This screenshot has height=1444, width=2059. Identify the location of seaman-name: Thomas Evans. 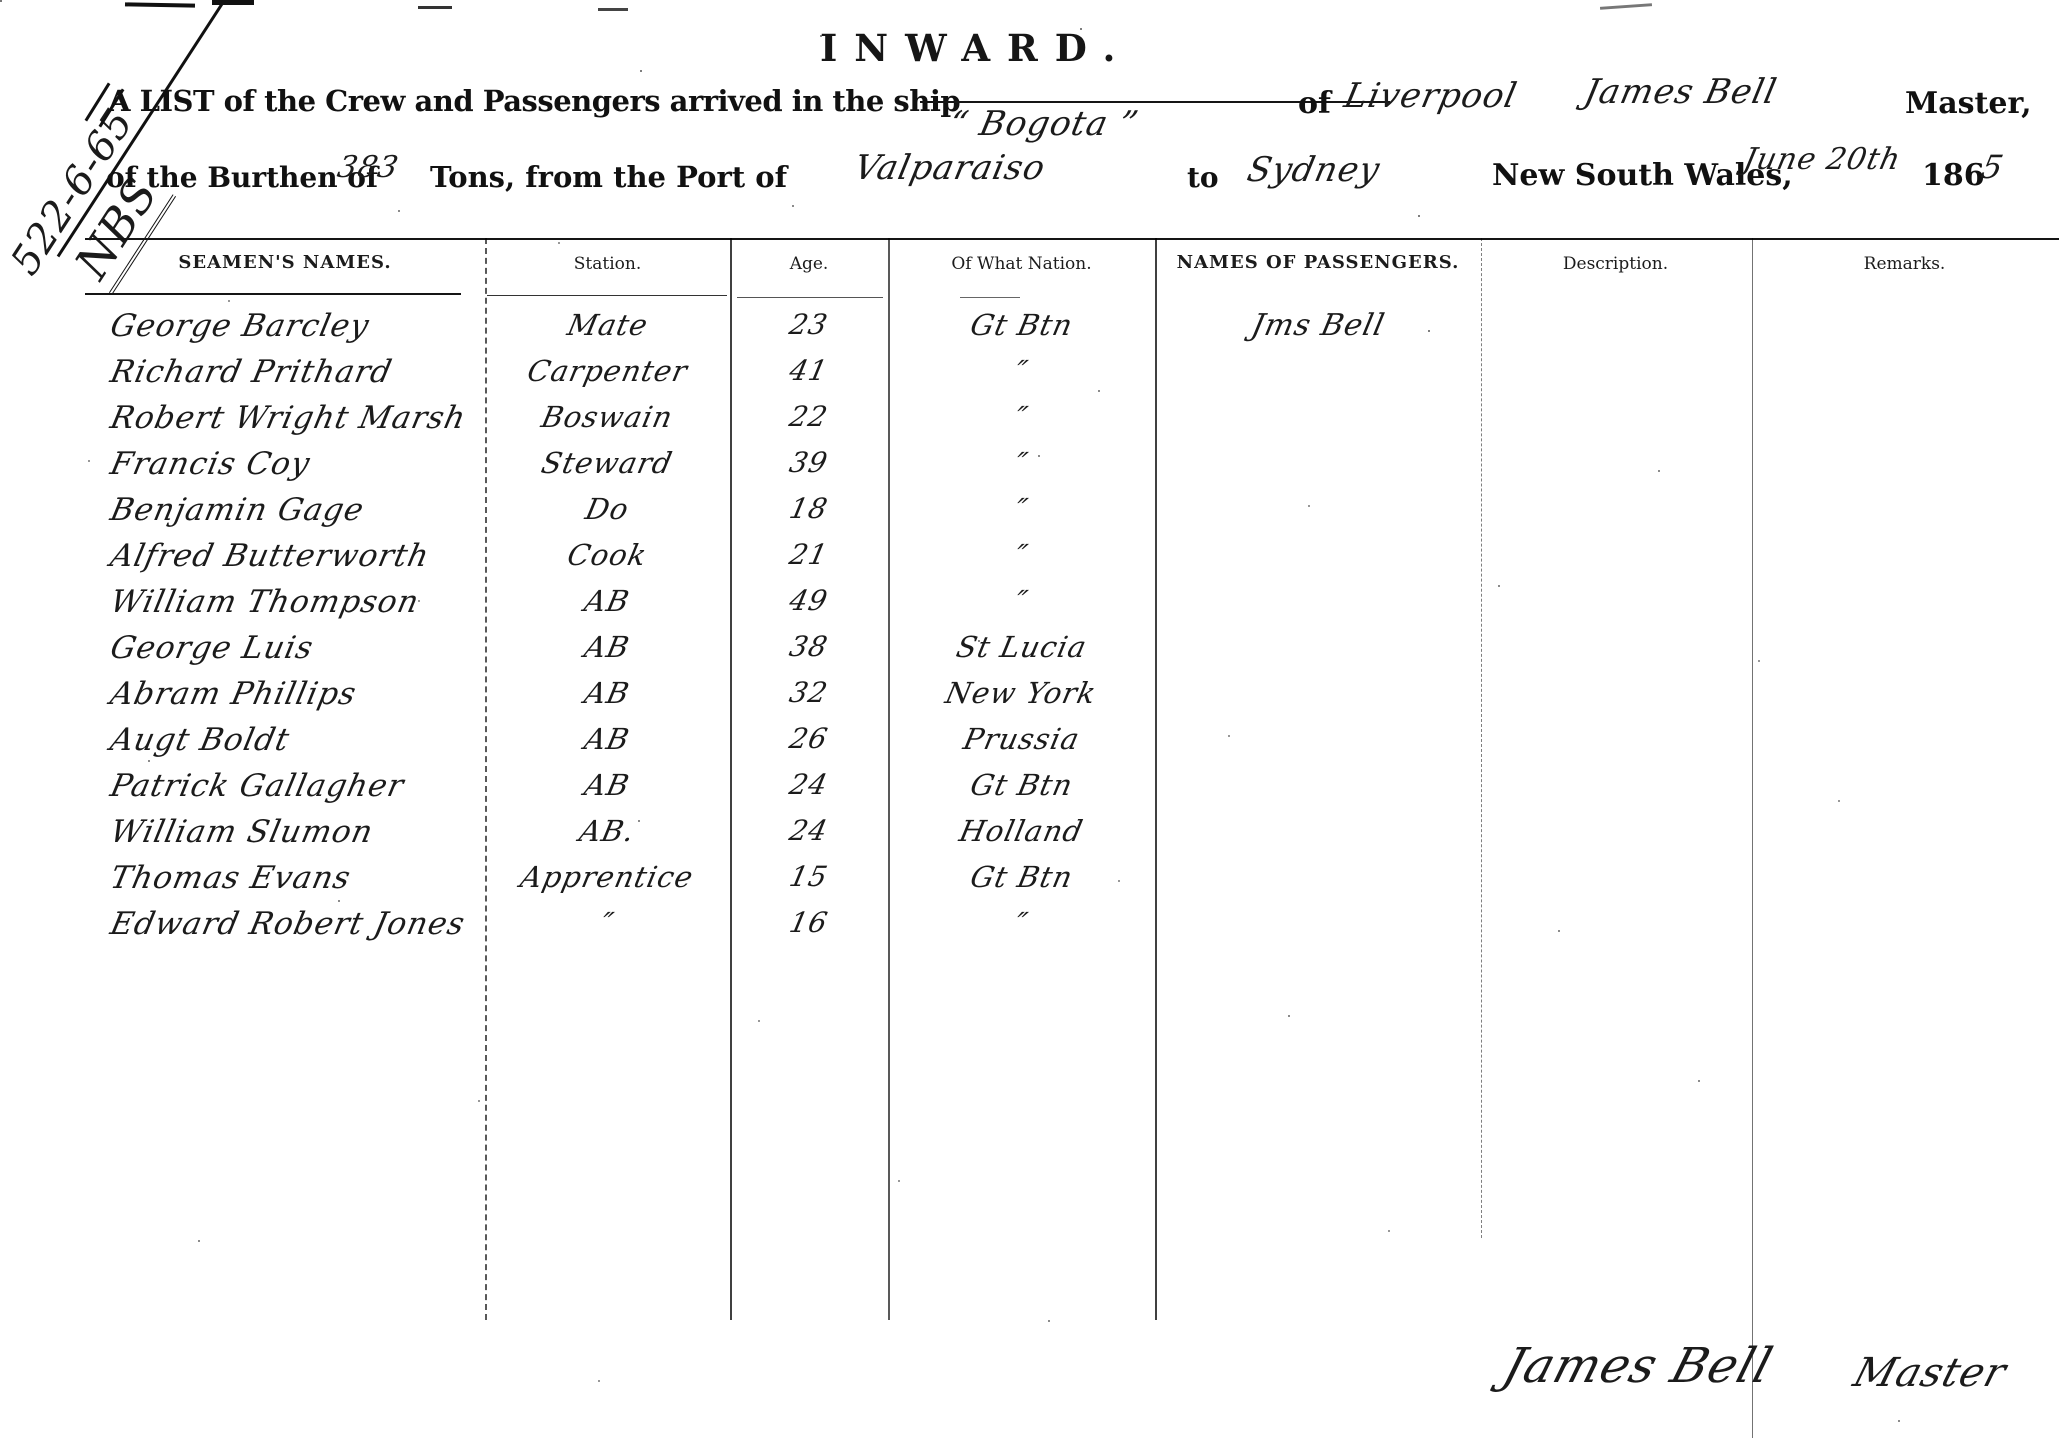
(231, 878).